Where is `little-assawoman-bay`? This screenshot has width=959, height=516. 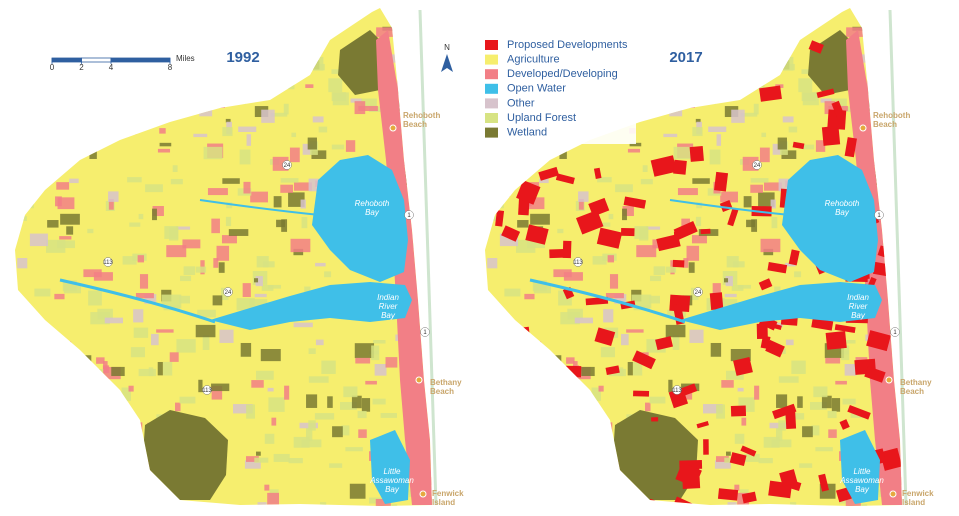
little-assawoman-bay is located at coordinates (390, 467).